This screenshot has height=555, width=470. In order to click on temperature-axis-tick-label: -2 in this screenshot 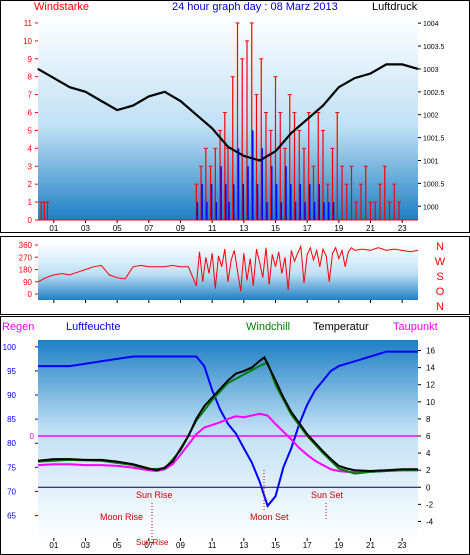, I will do `click(430, 504)`.